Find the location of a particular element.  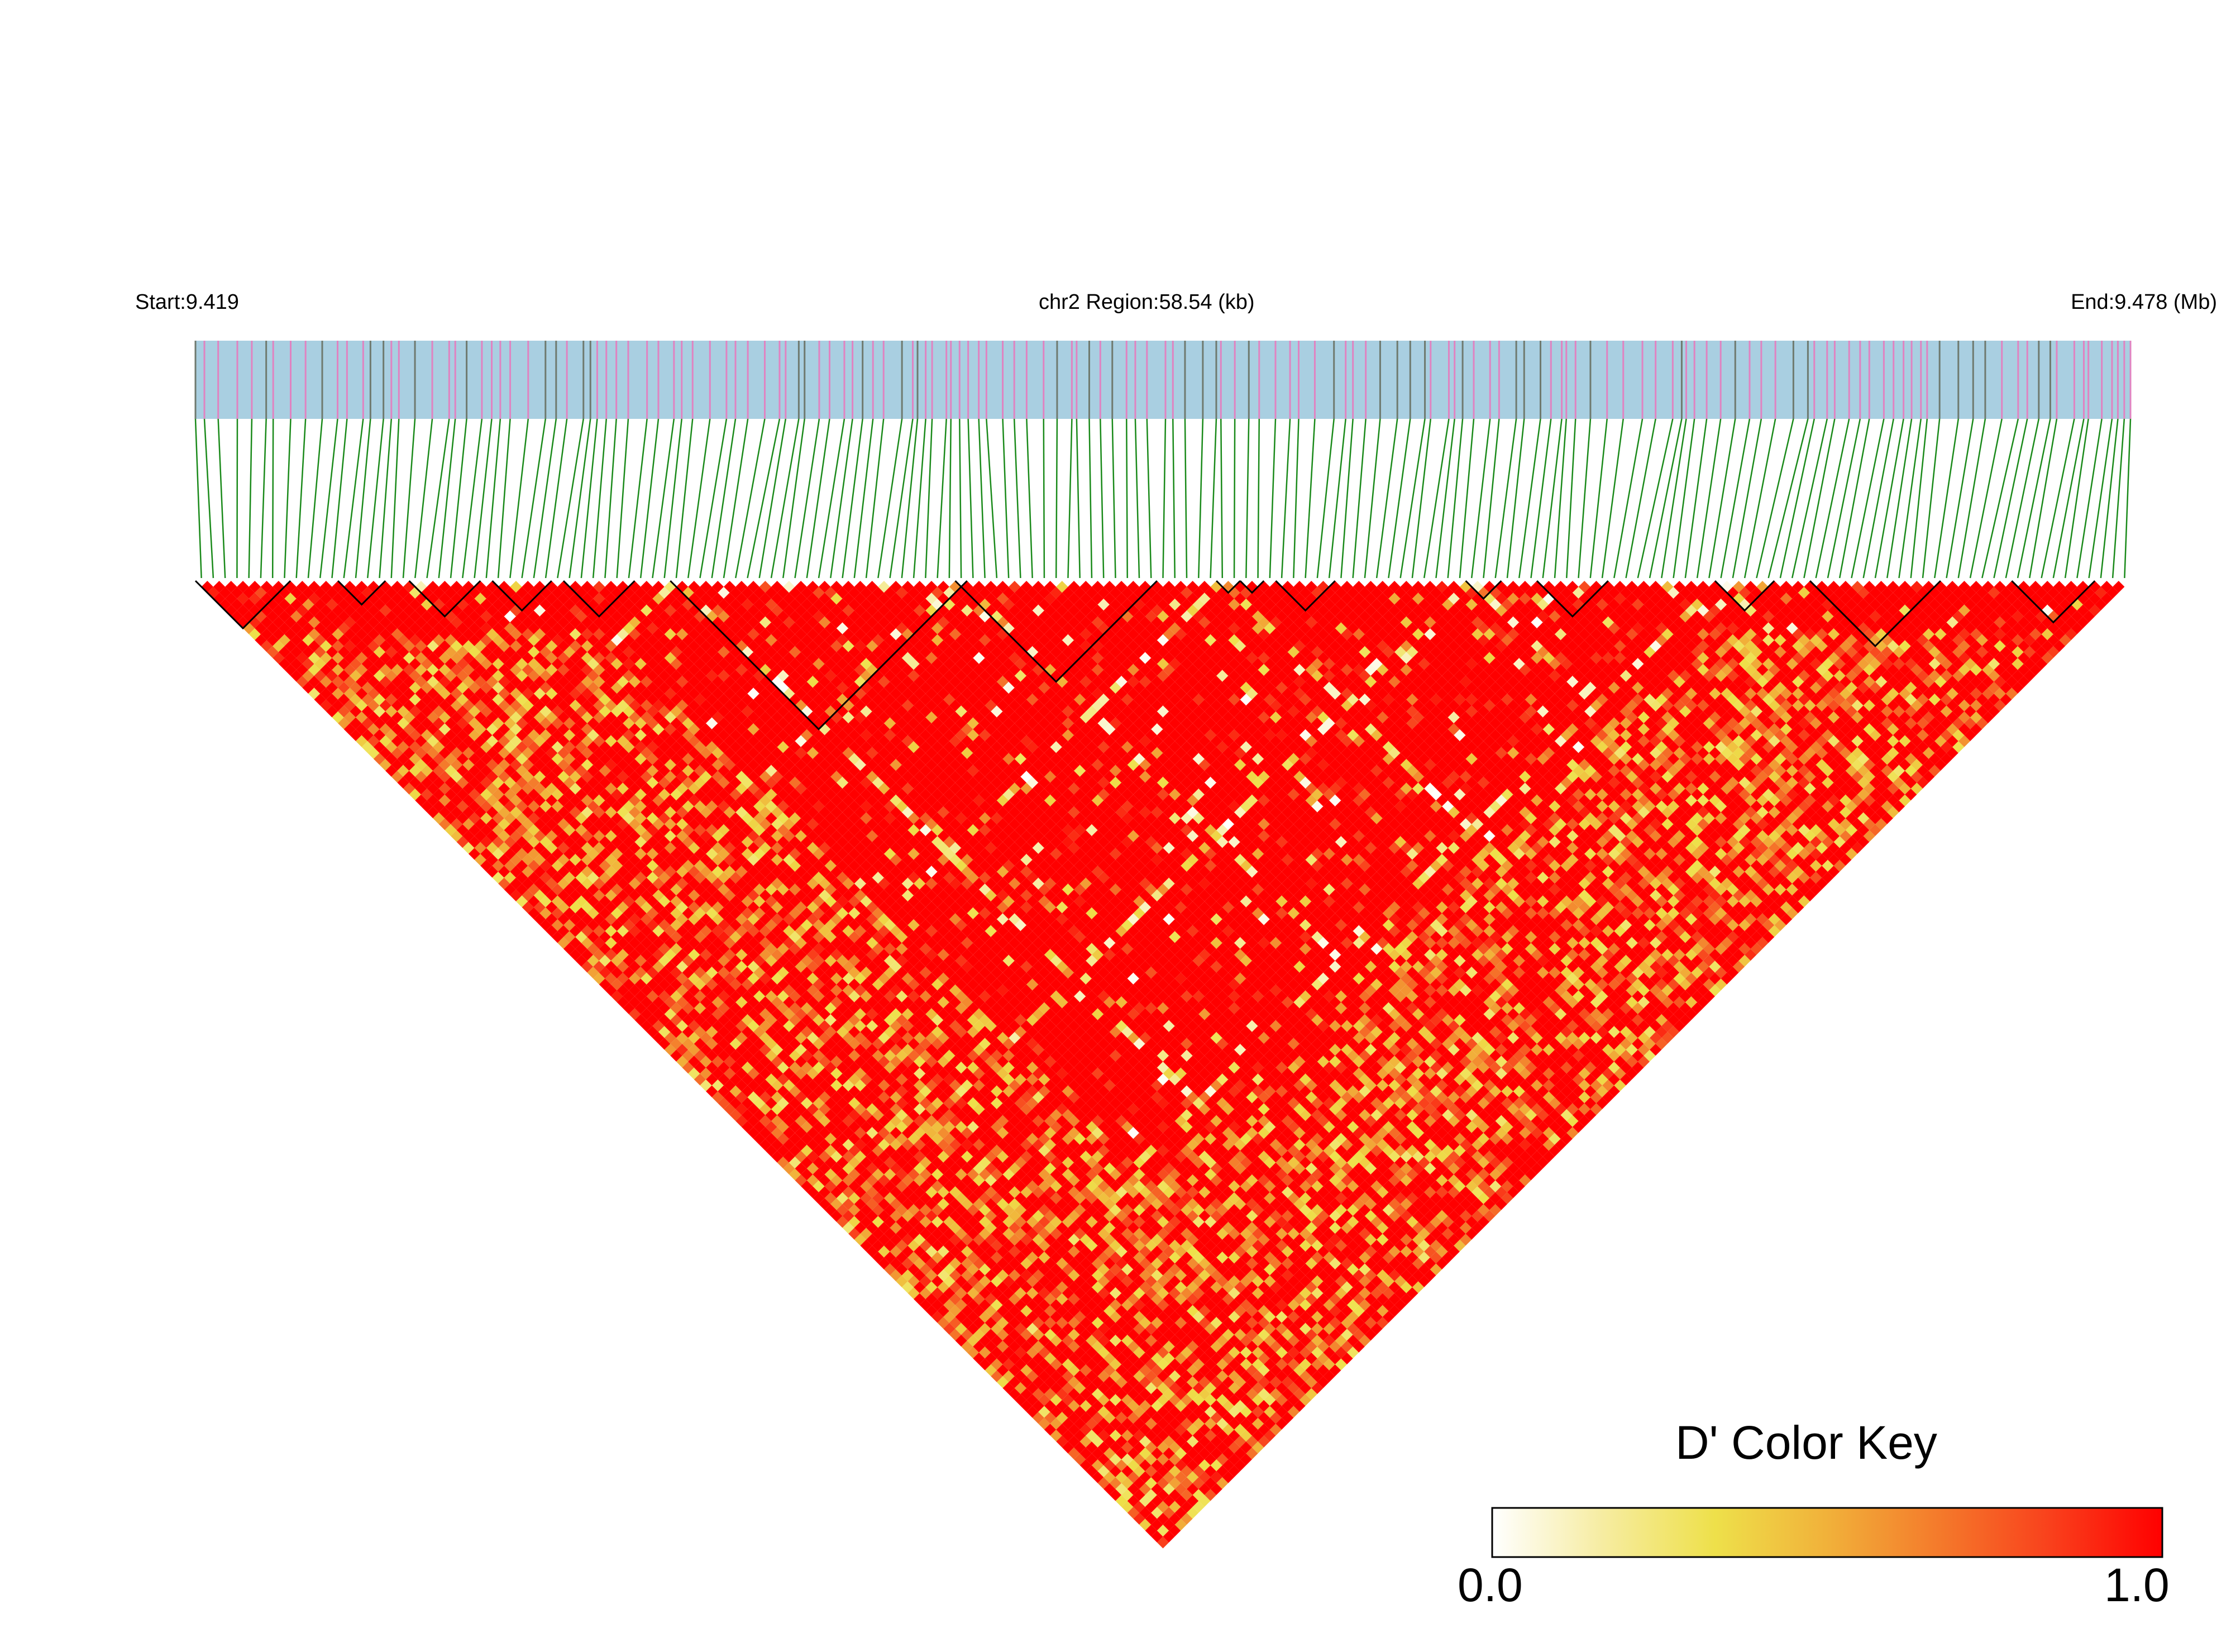

track-background is located at coordinates (1162, 380).